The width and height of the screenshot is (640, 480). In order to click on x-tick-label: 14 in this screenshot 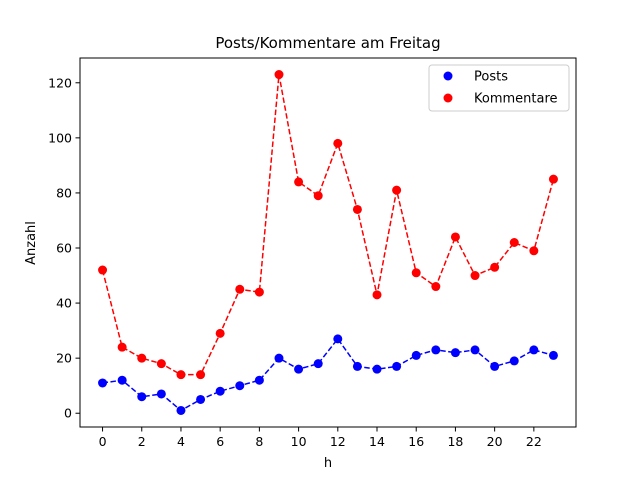, I will do `click(377, 441)`.